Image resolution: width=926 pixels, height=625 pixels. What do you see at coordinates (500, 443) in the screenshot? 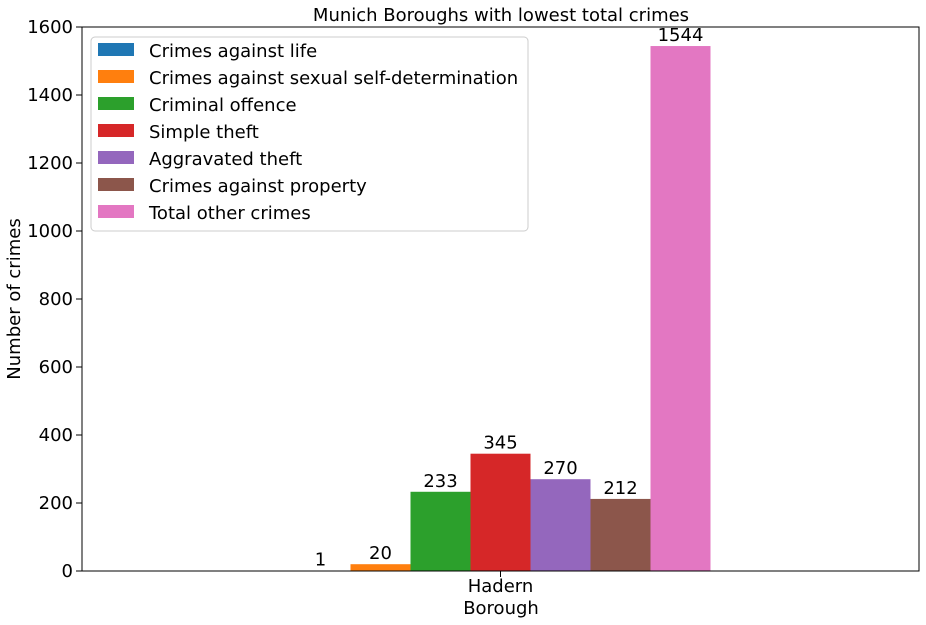
I see `bar-value-label-4: 345` at bounding box center [500, 443].